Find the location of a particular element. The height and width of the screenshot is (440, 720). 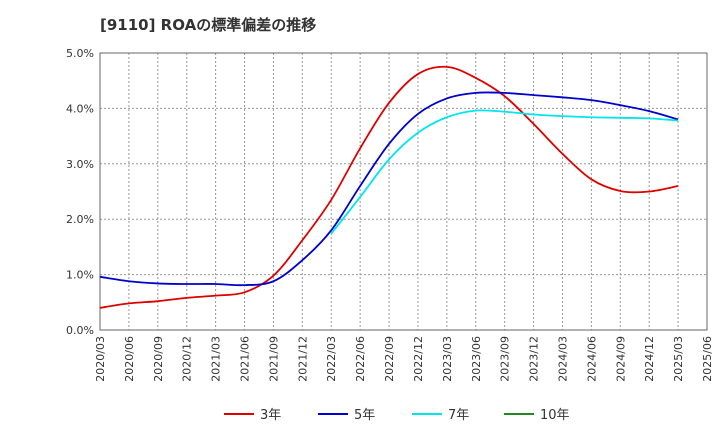

x-tick-label: 2024/06 is located at coordinates (591, 359).